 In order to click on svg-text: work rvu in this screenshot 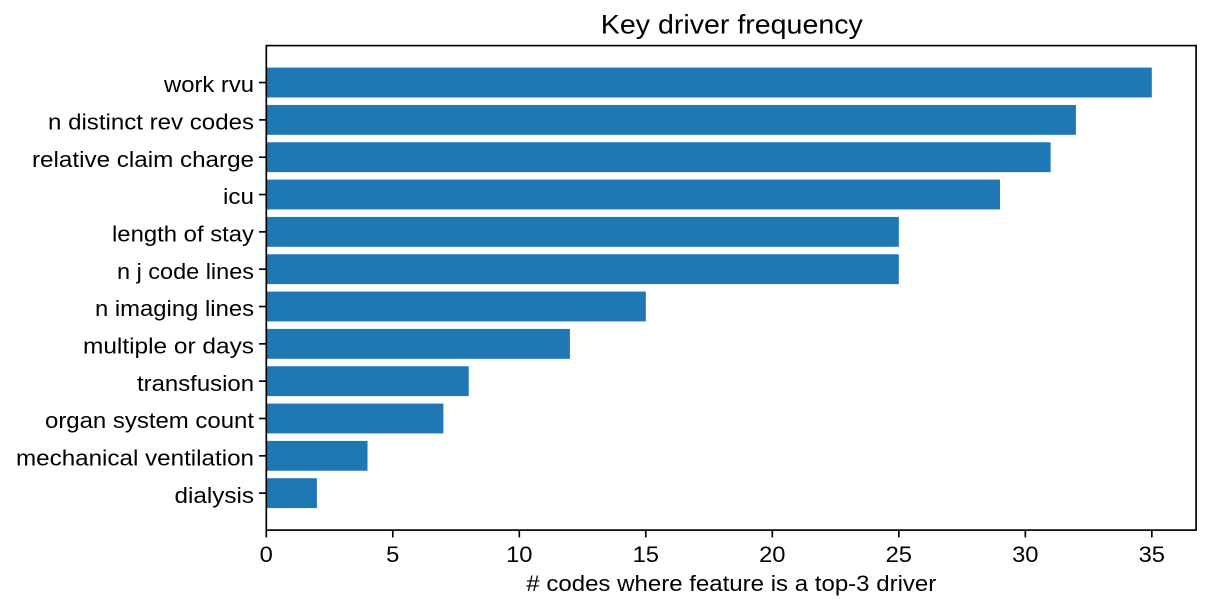, I will do `click(208, 84)`.